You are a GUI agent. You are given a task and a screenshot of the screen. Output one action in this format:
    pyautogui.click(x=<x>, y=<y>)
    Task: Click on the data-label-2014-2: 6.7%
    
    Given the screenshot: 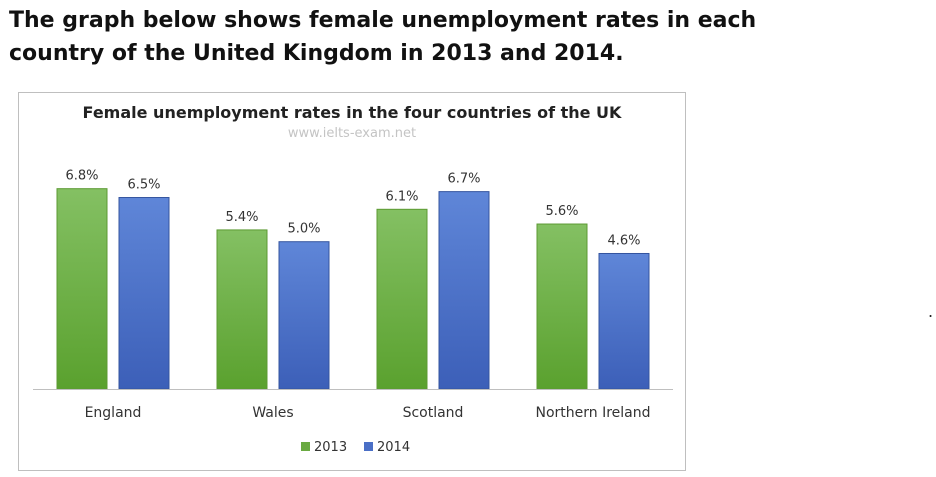 What is the action you would take?
    pyautogui.click(x=463, y=179)
    